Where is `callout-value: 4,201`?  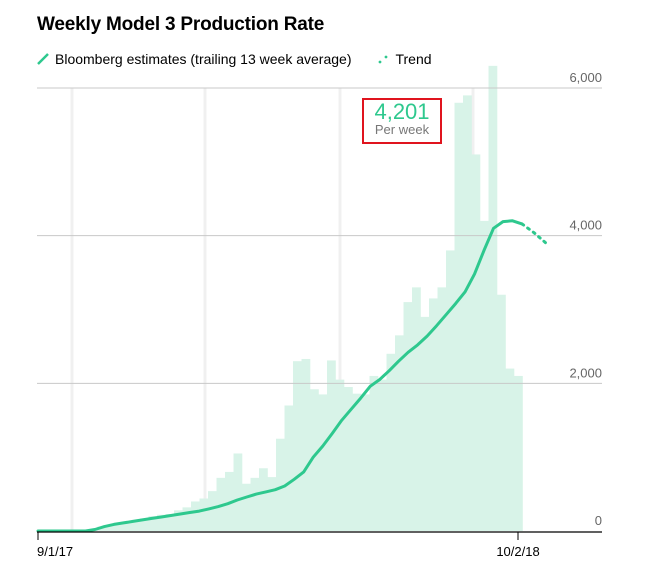 callout-value: 4,201 is located at coordinates (402, 111).